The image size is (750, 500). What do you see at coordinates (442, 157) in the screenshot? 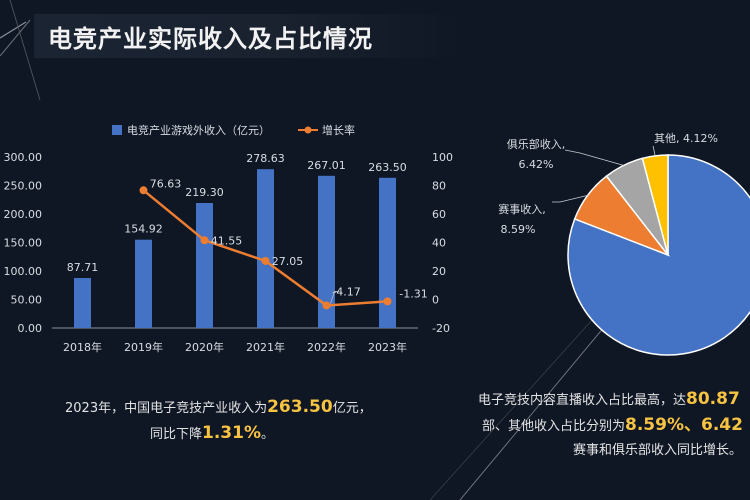
I see `y-right-tick-label: 100` at bounding box center [442, 157].